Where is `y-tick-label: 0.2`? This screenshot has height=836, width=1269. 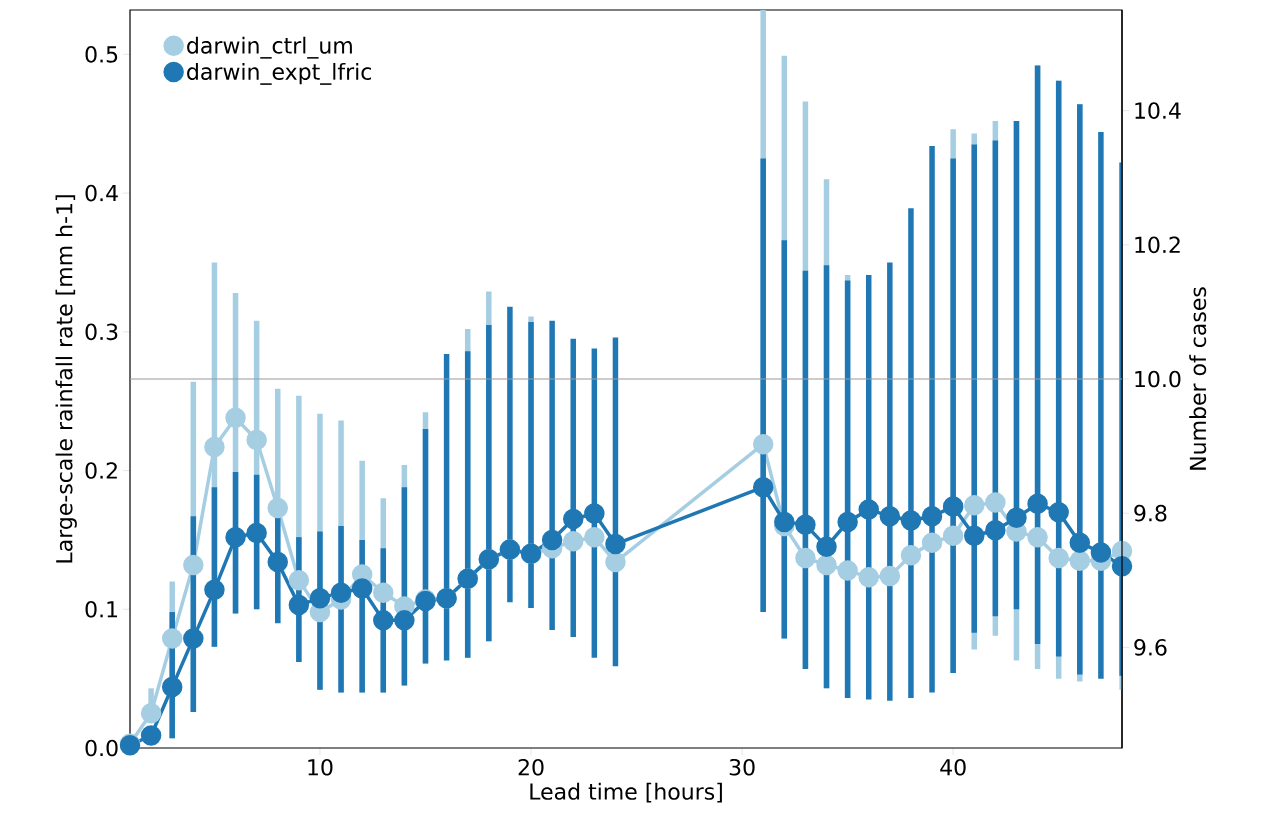
y-tick-label: 0.2 is located at coordinates (101, 470).